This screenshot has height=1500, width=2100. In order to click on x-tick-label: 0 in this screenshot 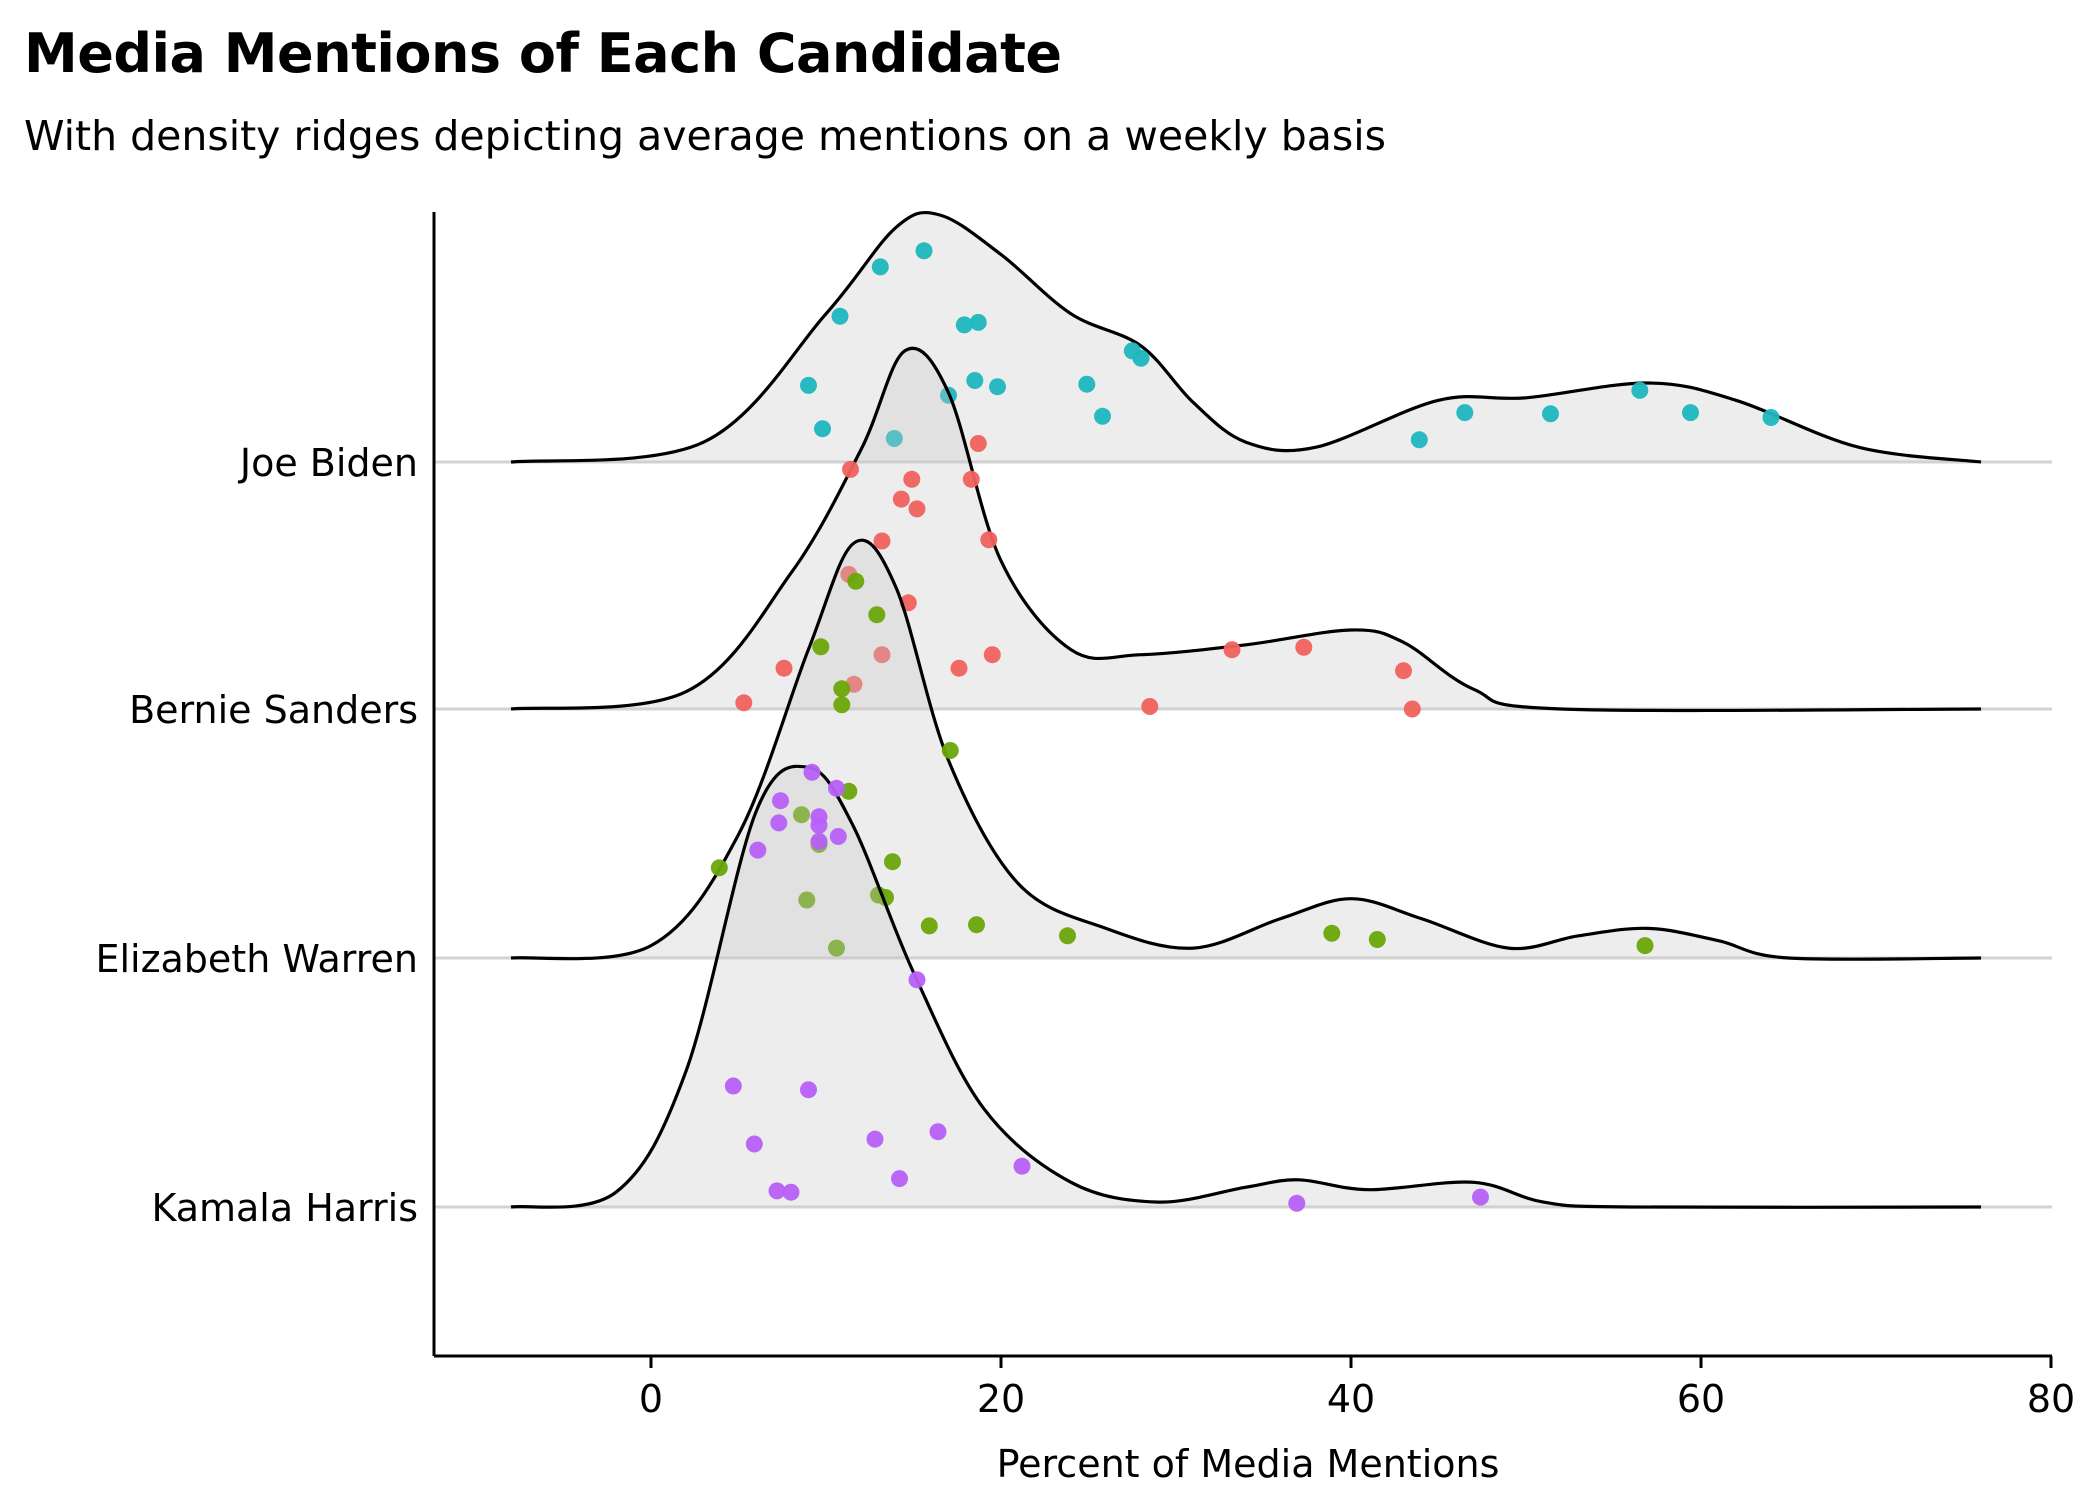, I will do `click(651, 1399)`.